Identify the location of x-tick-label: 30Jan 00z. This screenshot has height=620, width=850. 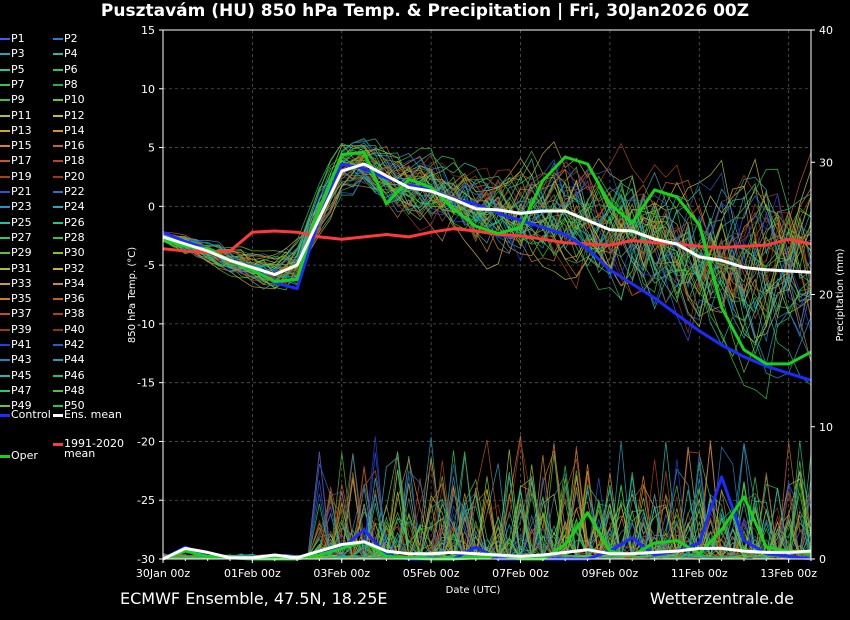
(163, 573).